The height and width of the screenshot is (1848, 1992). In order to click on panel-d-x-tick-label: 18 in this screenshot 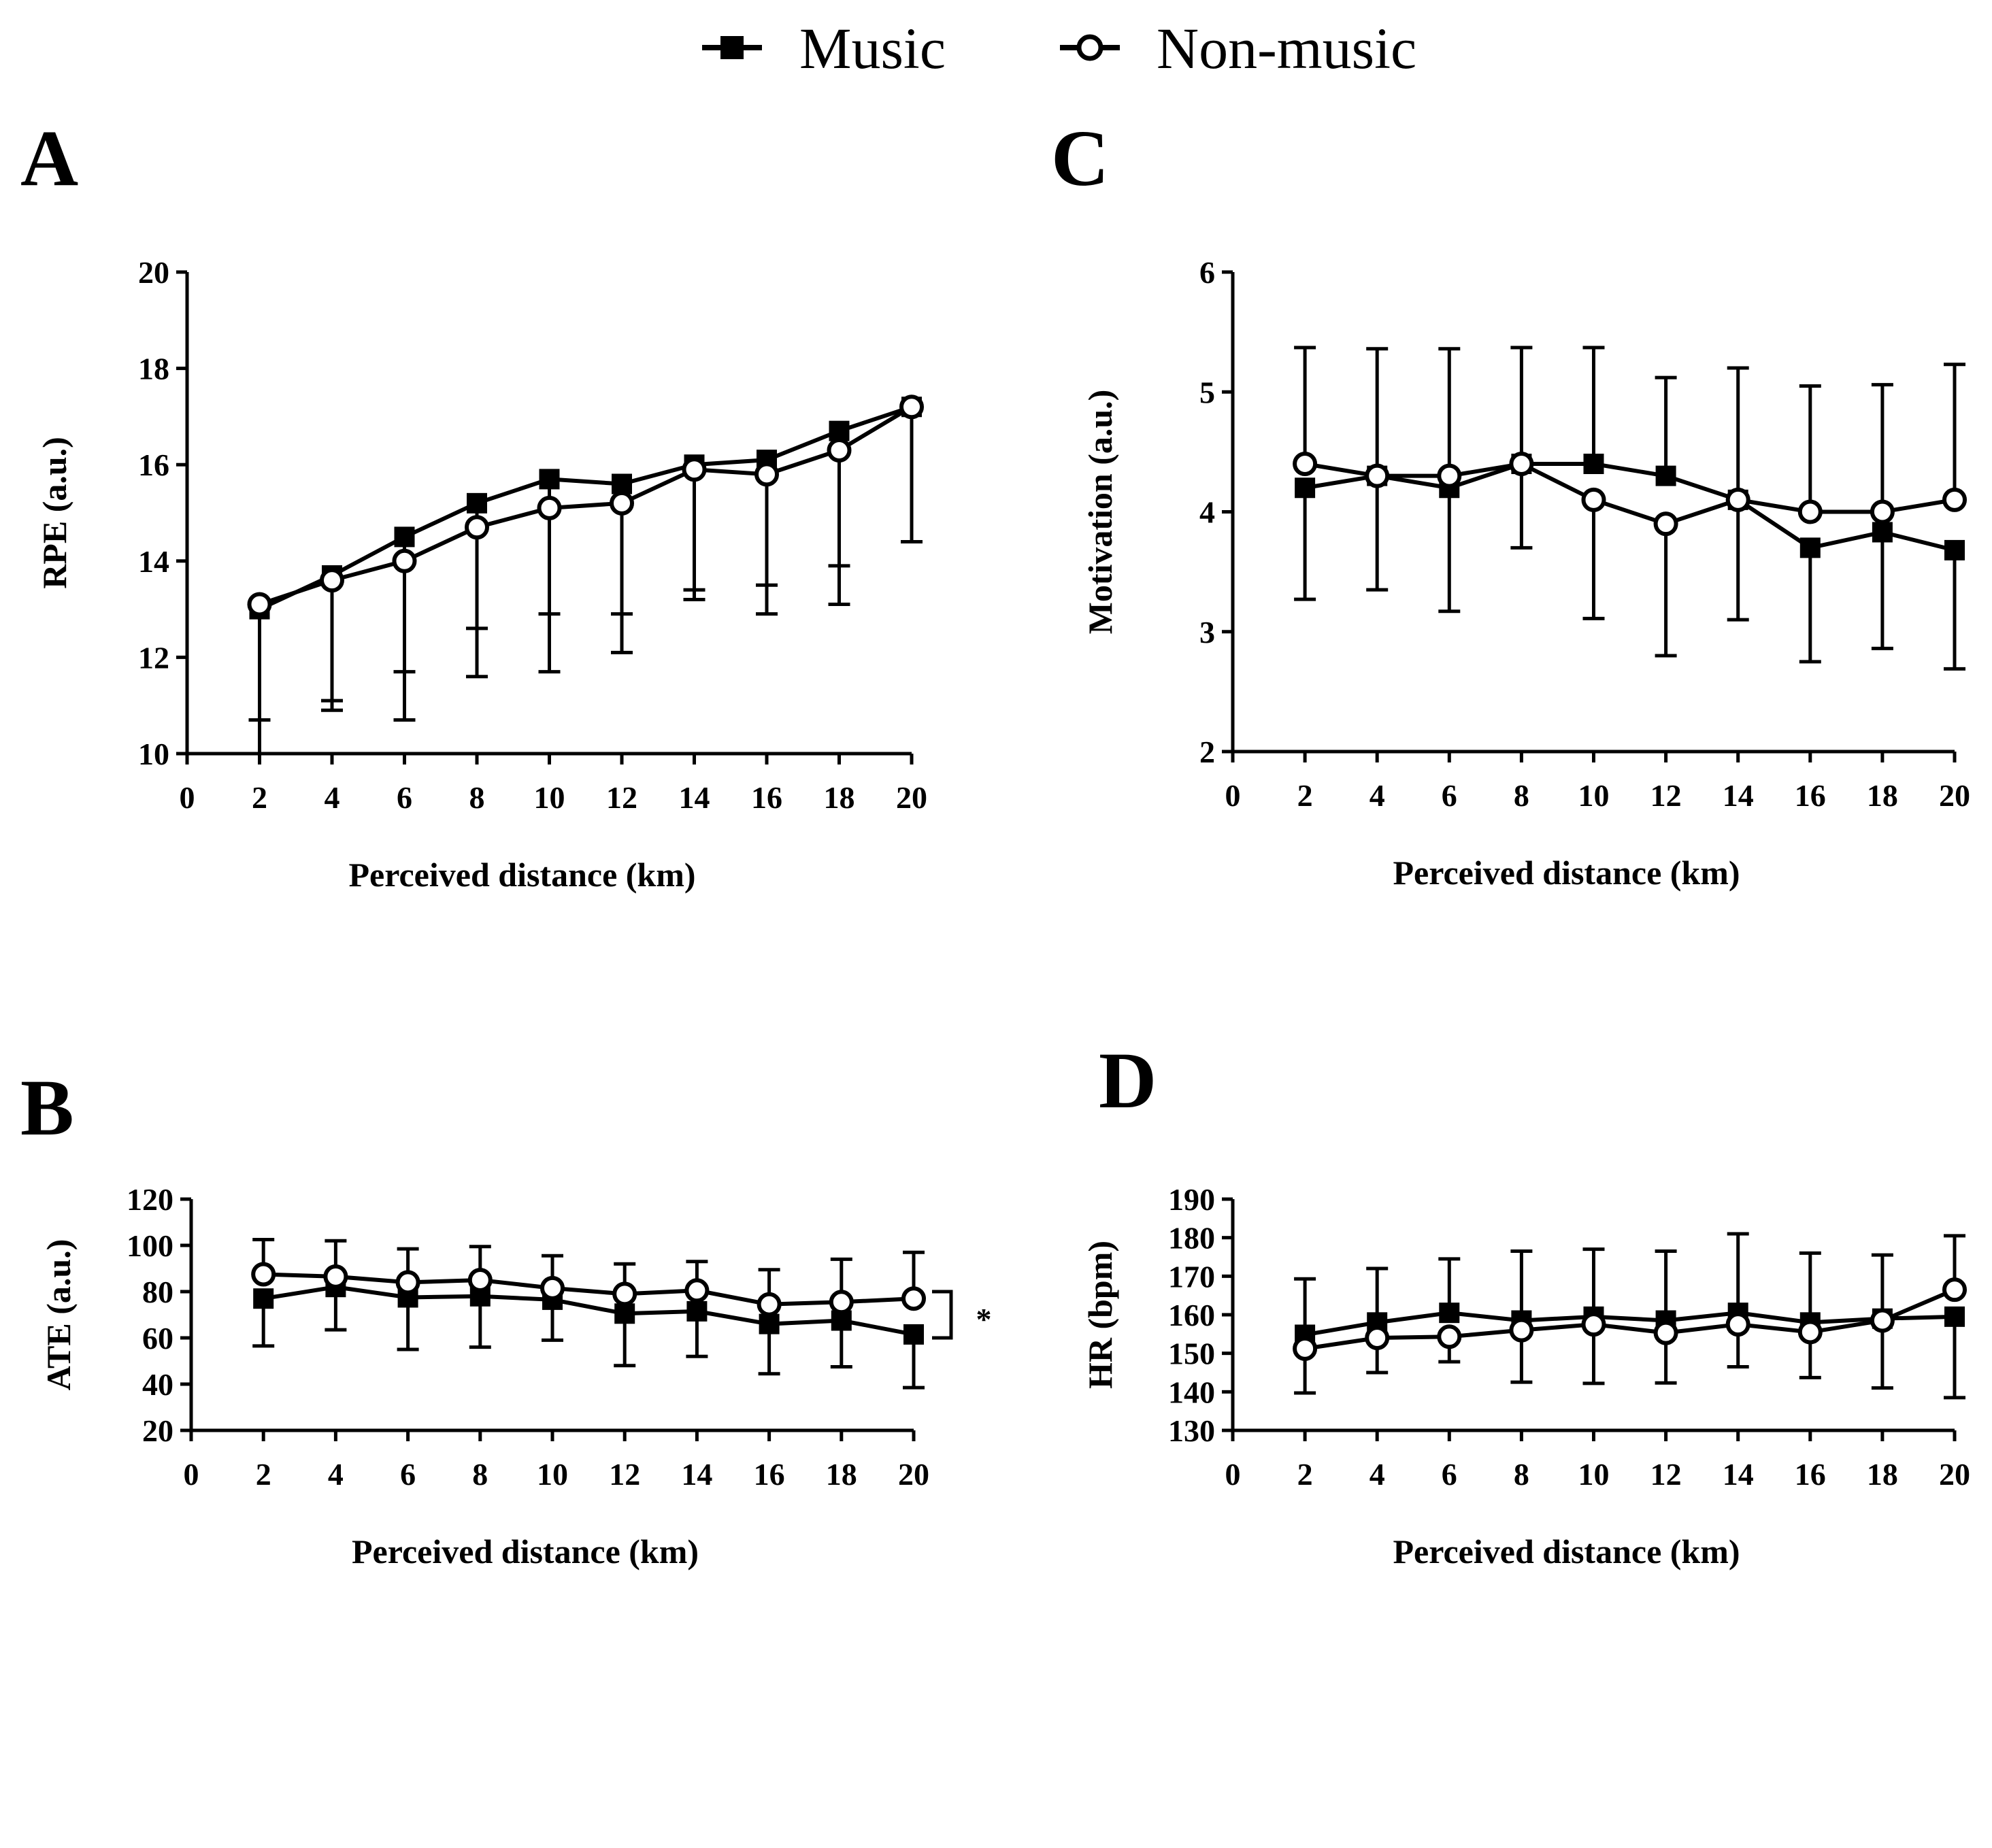, I will do `click(1882, 1474)`.